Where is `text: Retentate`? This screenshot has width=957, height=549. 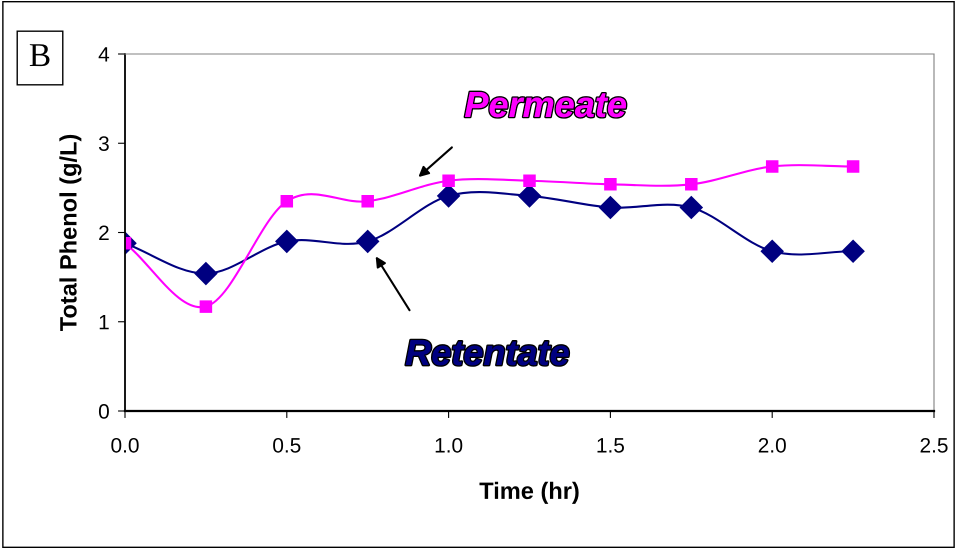
text: Retentate is located at coordinates (487, 353).